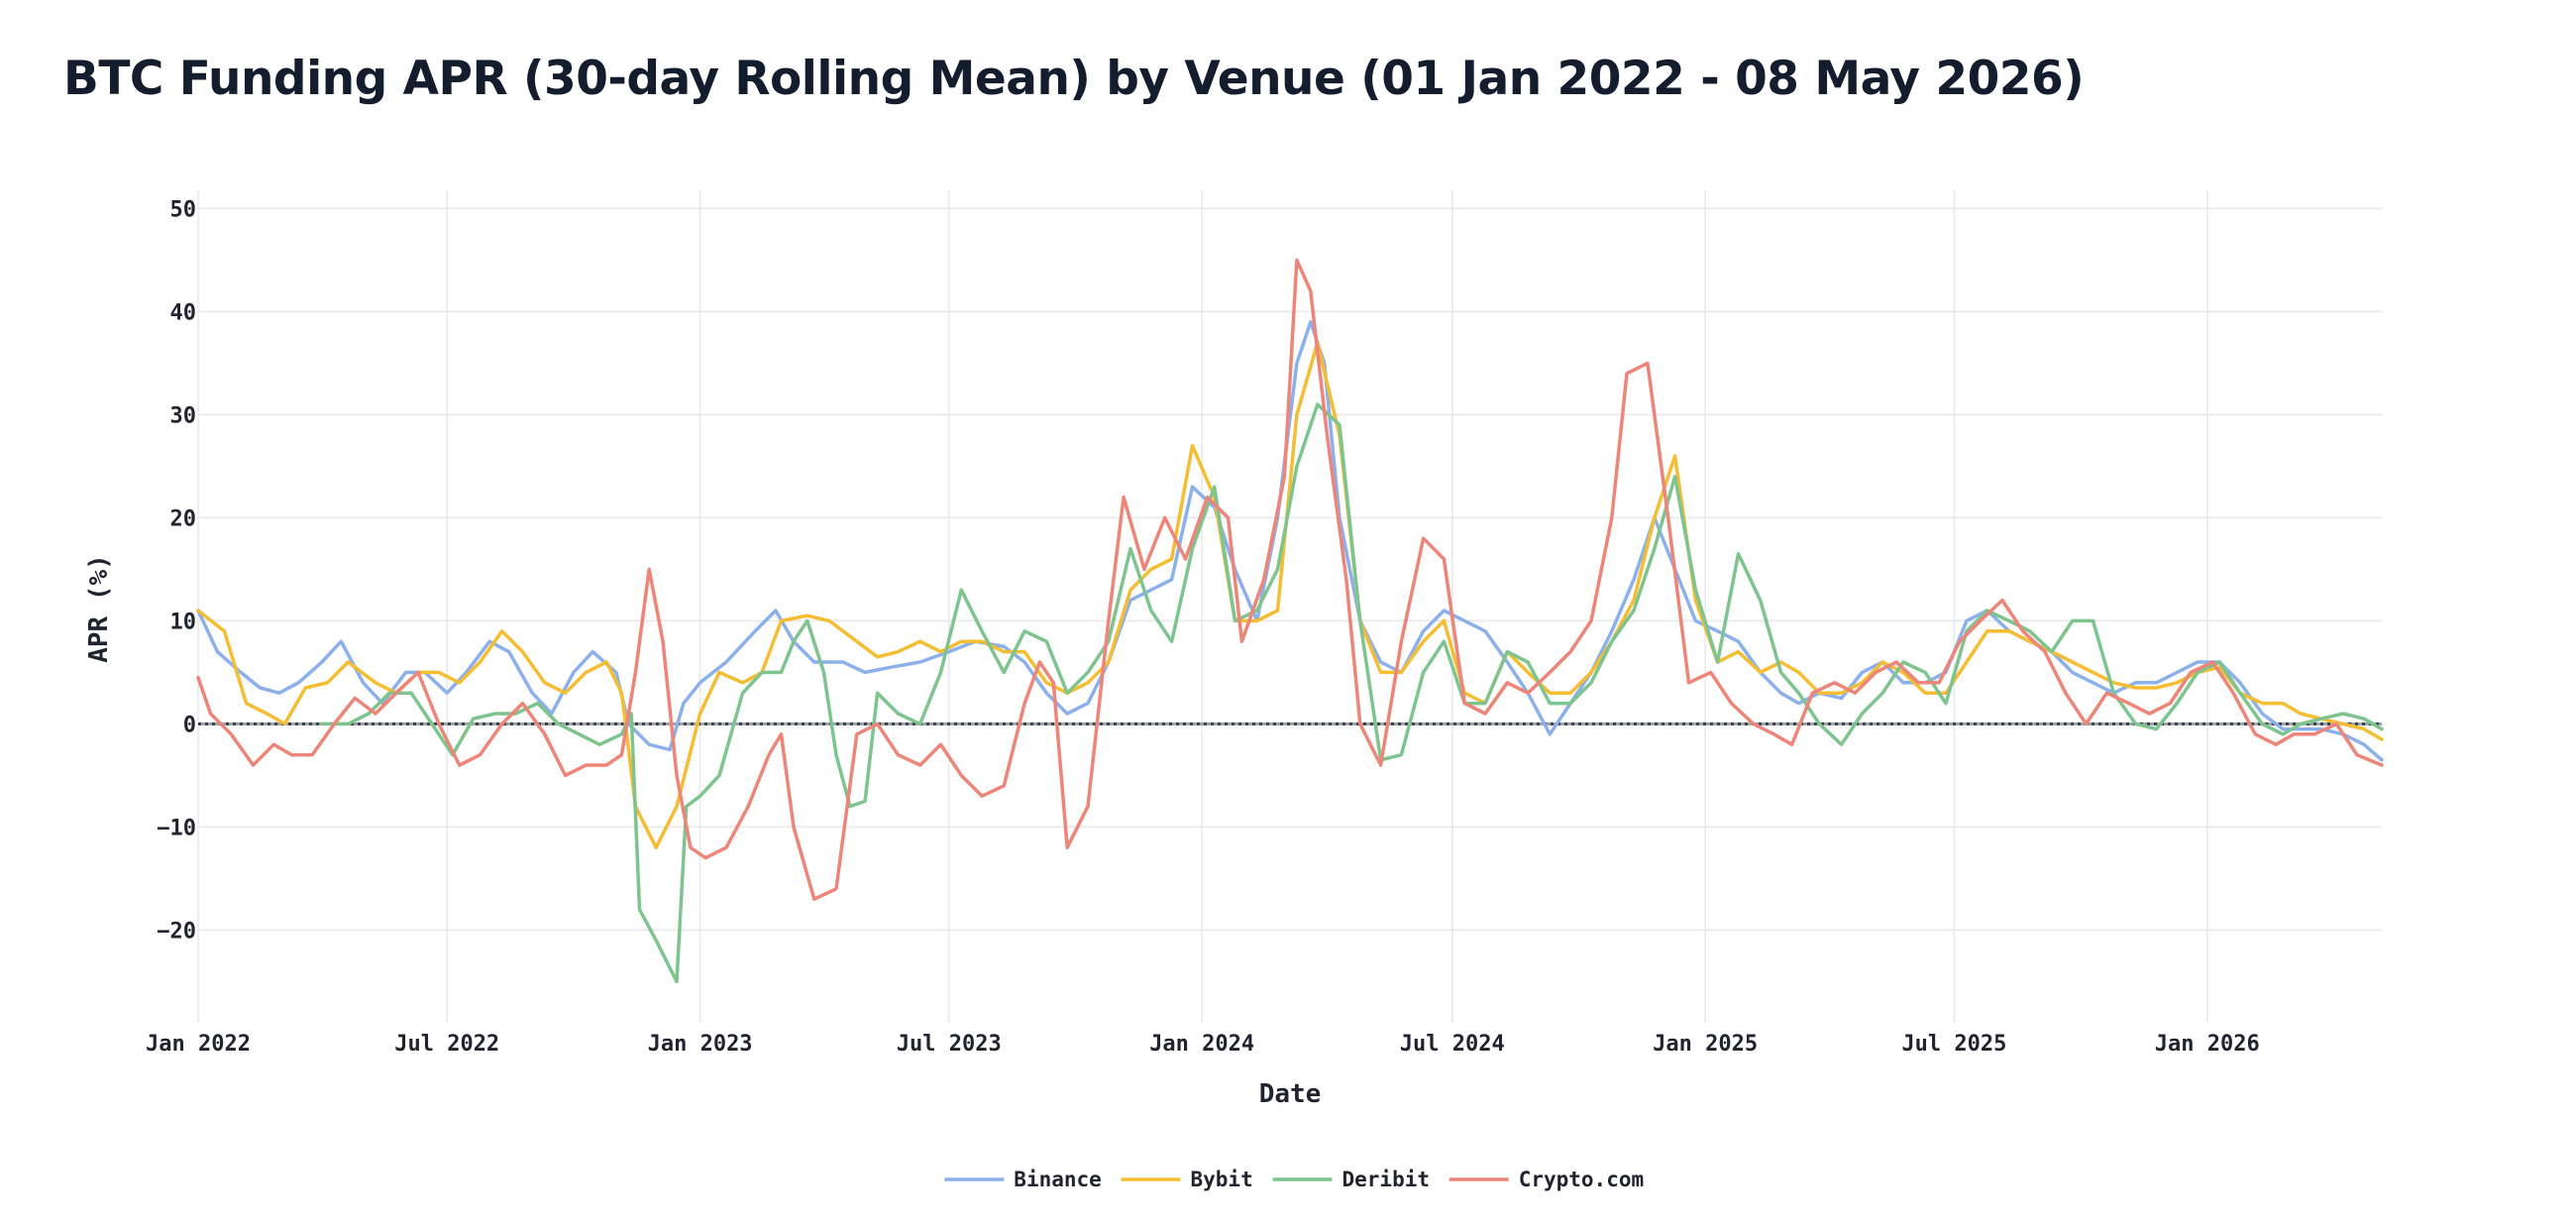 The width and height of the screenshot is (2576, 1229). I want to click on legend-item-deribit: Deribit, so click(1351, 1179).